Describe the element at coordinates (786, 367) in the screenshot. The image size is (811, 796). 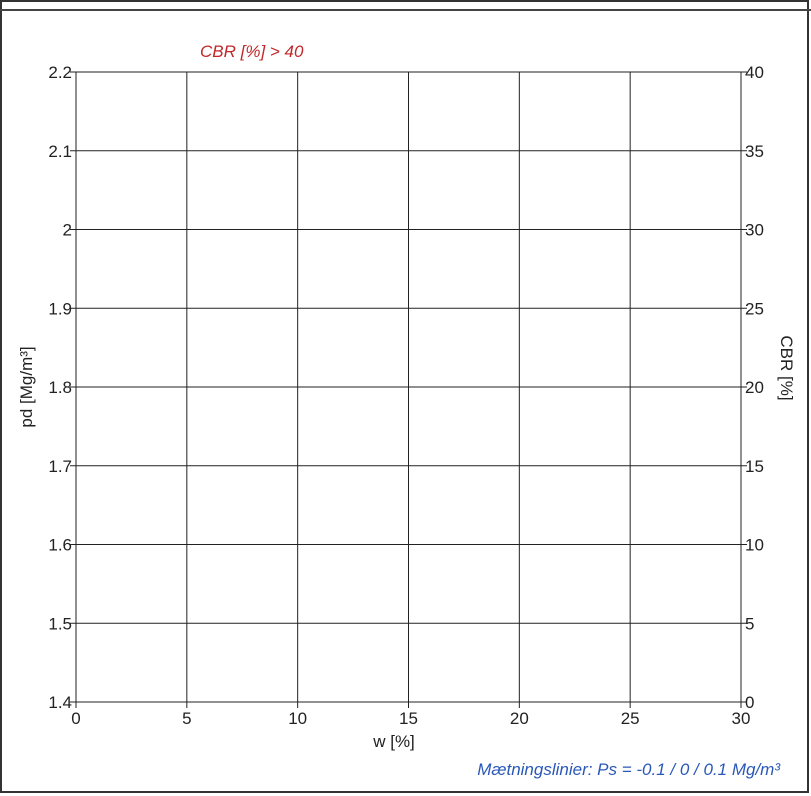
I see `y2-axis-label: CBR [%]` at that location.